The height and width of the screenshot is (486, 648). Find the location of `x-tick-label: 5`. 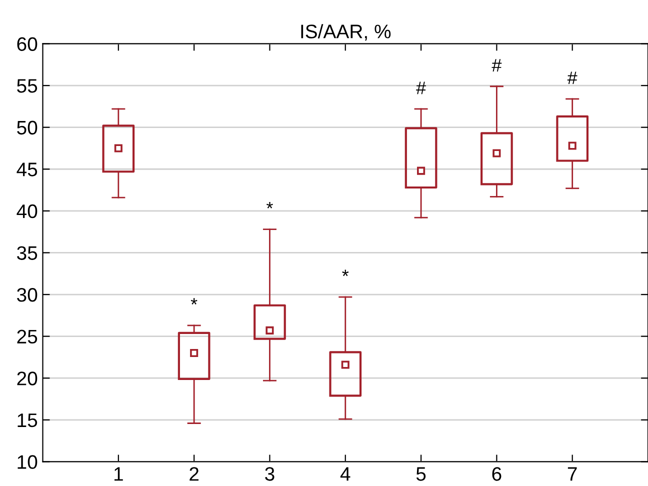

x-tick-label: 5 is located at coordinates (421, 474).